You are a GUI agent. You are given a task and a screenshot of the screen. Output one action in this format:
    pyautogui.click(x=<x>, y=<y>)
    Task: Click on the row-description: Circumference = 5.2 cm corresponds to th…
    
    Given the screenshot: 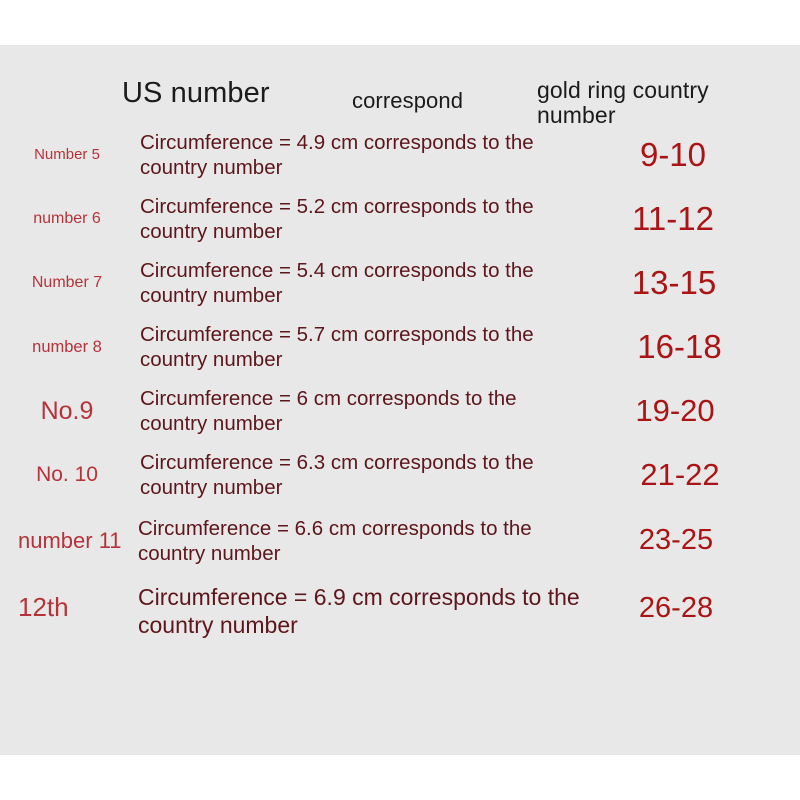 What is the action you would take?
    pyautogui.click(x=337, y=219)
    